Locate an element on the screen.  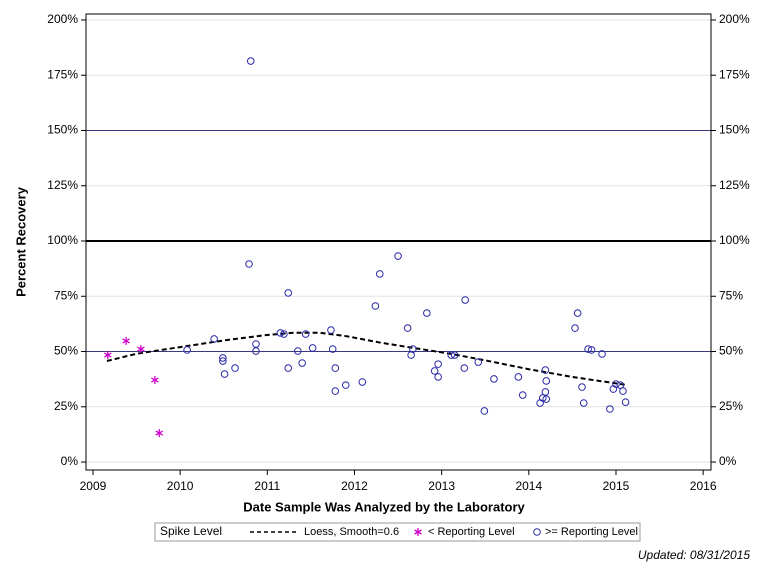
y-tick-label: 0% is located at coordinates (70, 461).